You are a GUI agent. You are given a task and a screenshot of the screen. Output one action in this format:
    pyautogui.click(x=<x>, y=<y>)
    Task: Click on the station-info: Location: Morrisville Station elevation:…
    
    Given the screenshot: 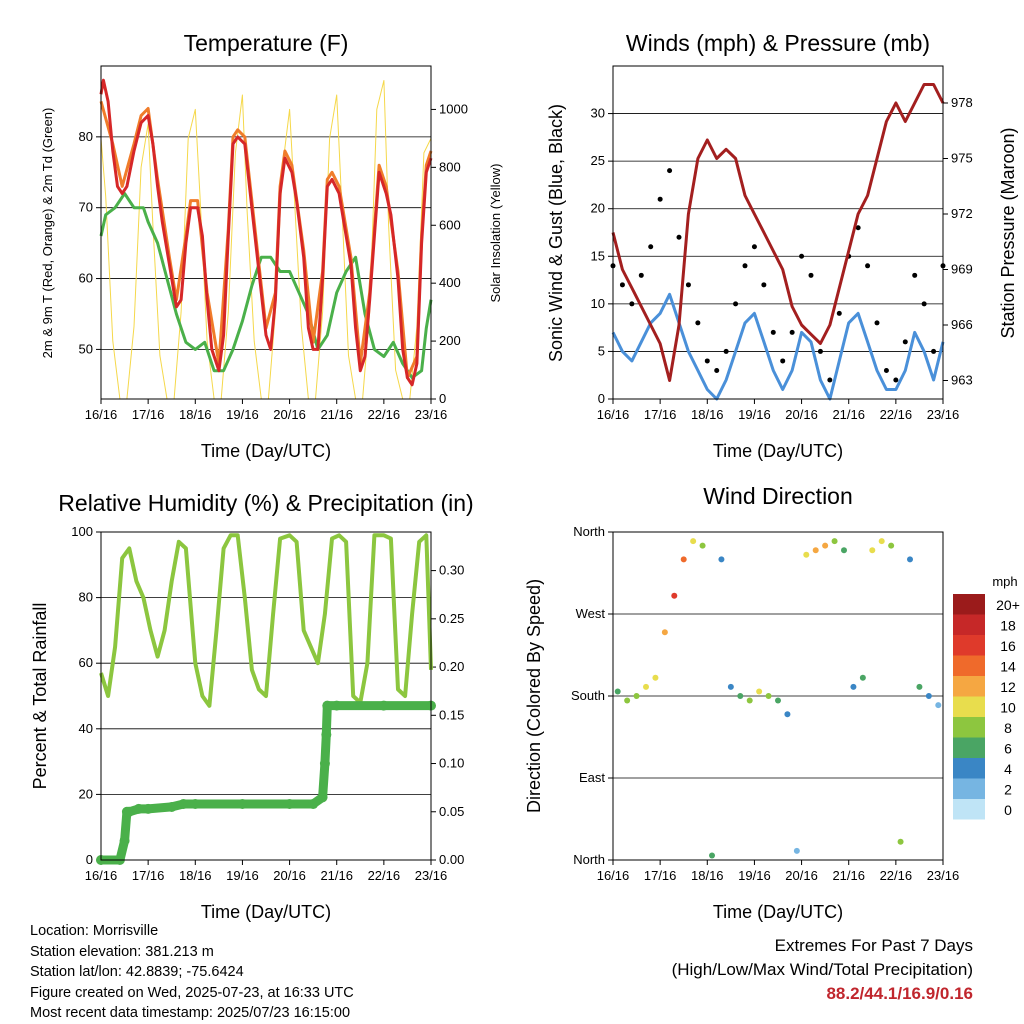 What is the action you would take?
    pyautogui.click(x=192, y=972)
    